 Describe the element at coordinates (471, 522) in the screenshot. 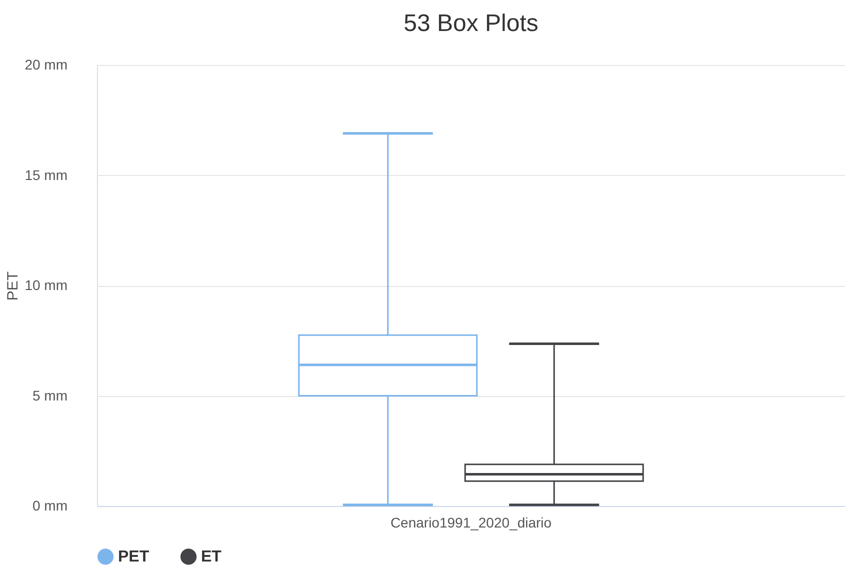

I see `x-tick-label: Cenario1991_2020_diario` at that location.